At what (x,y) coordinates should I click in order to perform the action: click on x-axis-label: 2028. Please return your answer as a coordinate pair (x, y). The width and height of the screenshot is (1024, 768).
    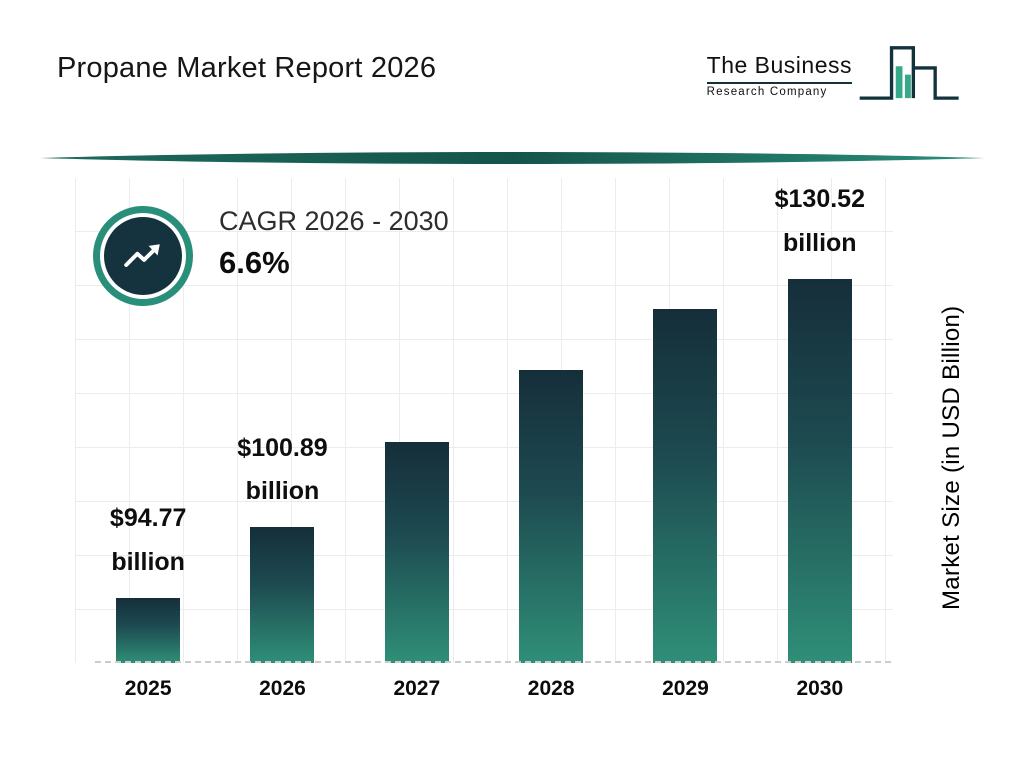
    Looking at the image, I should click on (551, 688).